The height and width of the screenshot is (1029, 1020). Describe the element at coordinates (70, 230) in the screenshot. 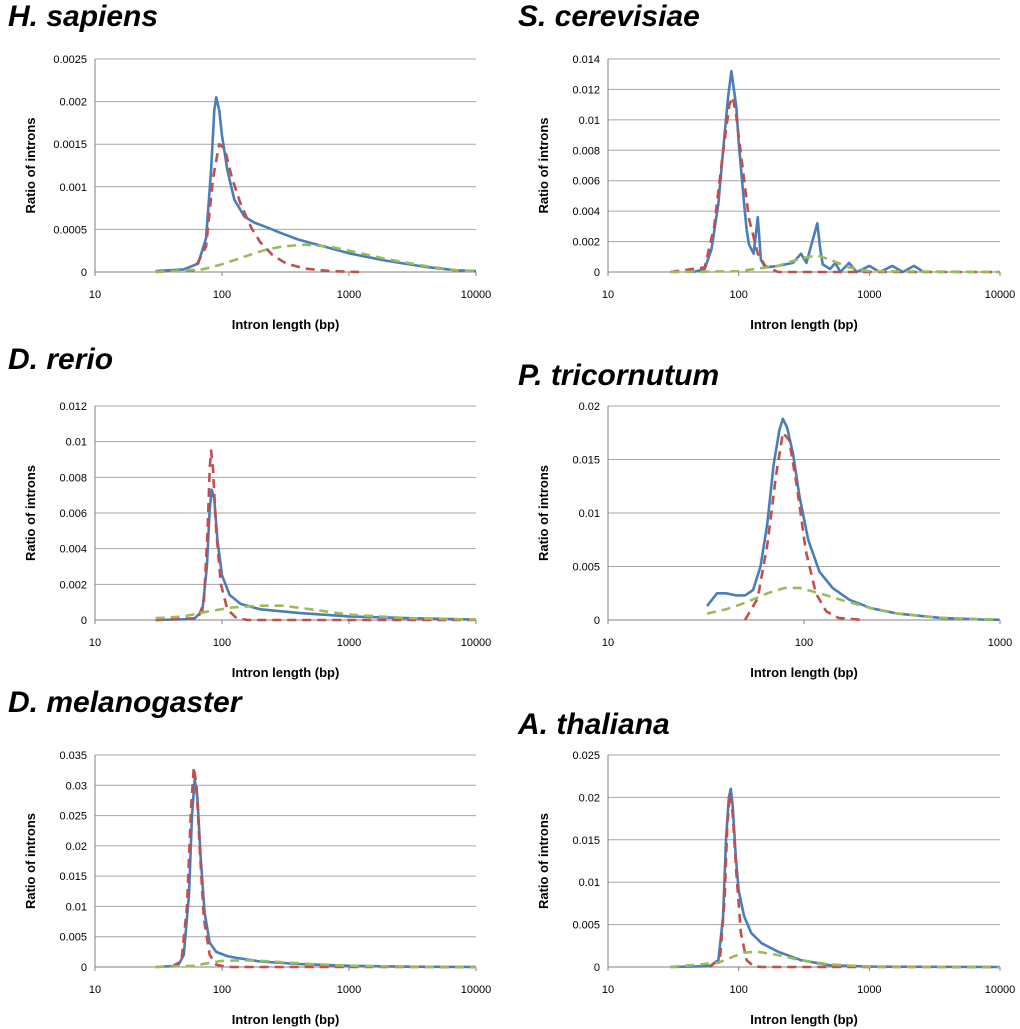

I see `y-tick-label: 0.0005` at that location.